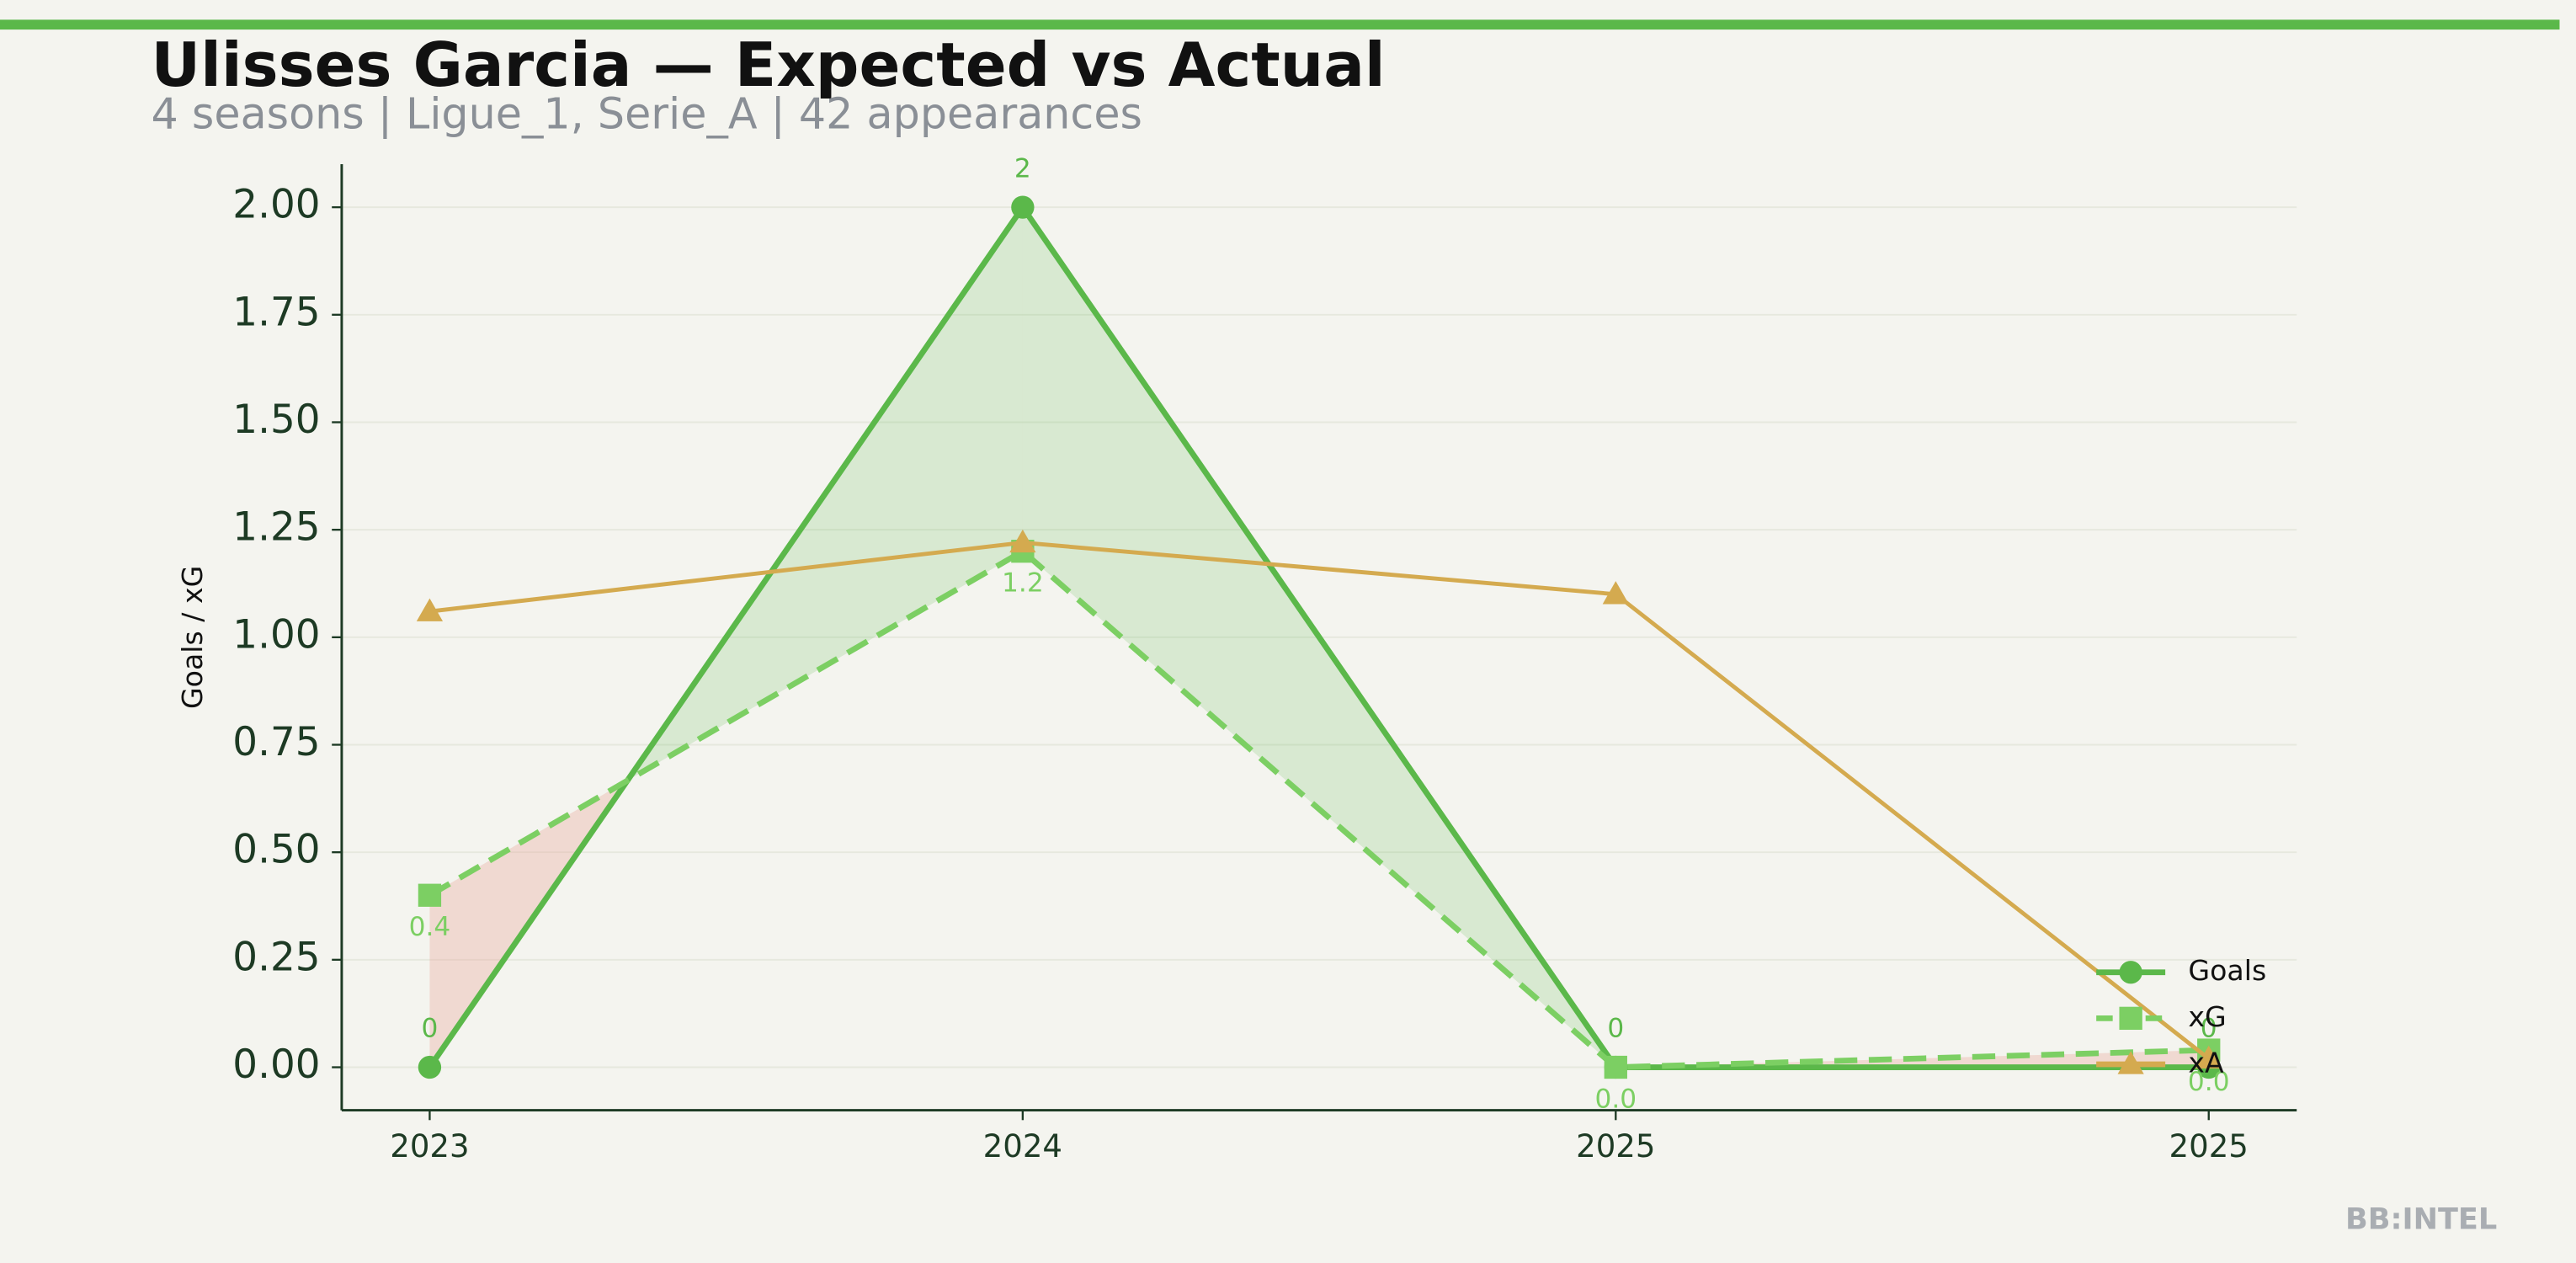  What do you see at coordinates (276, 635) in the screenshot?
I see `y-tick-label: 1.00` at bounding box center [276, 635].